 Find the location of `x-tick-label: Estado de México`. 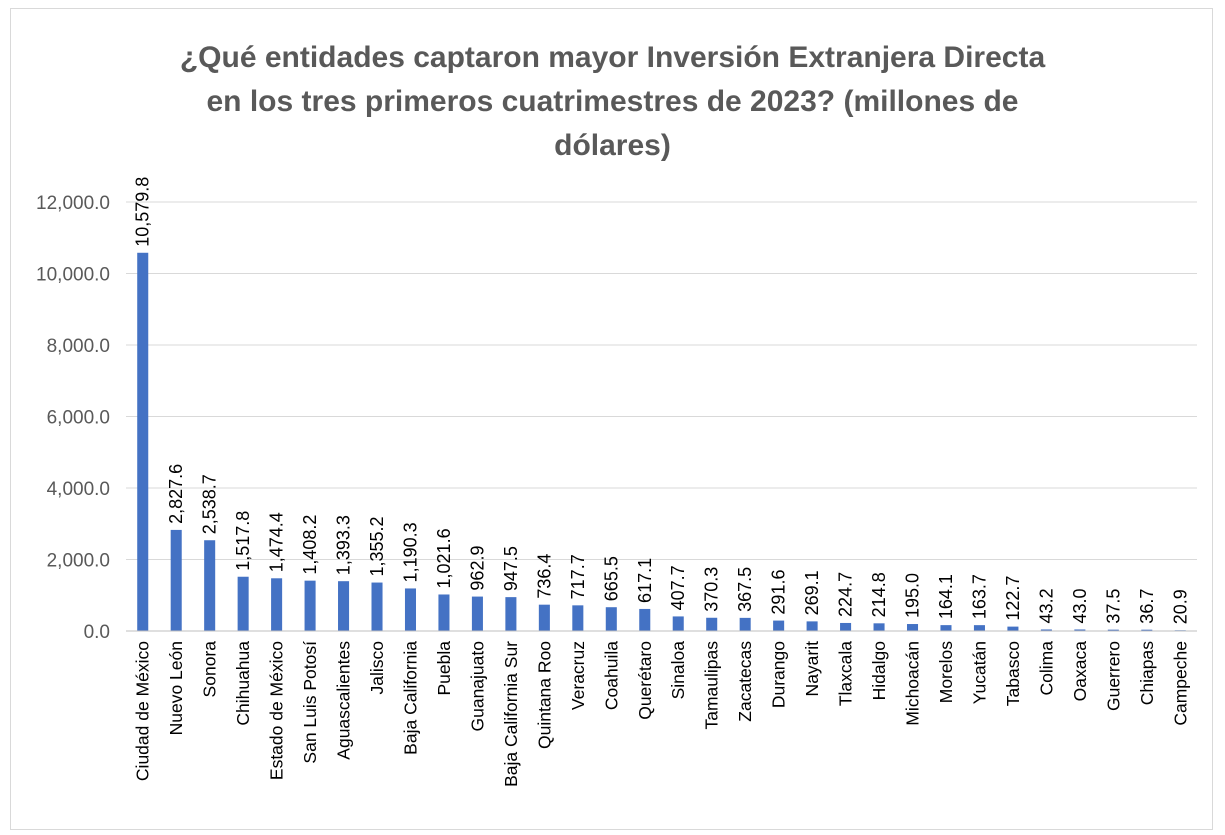

x-tick-label: Estado de México is located at coordinates (277, 710).